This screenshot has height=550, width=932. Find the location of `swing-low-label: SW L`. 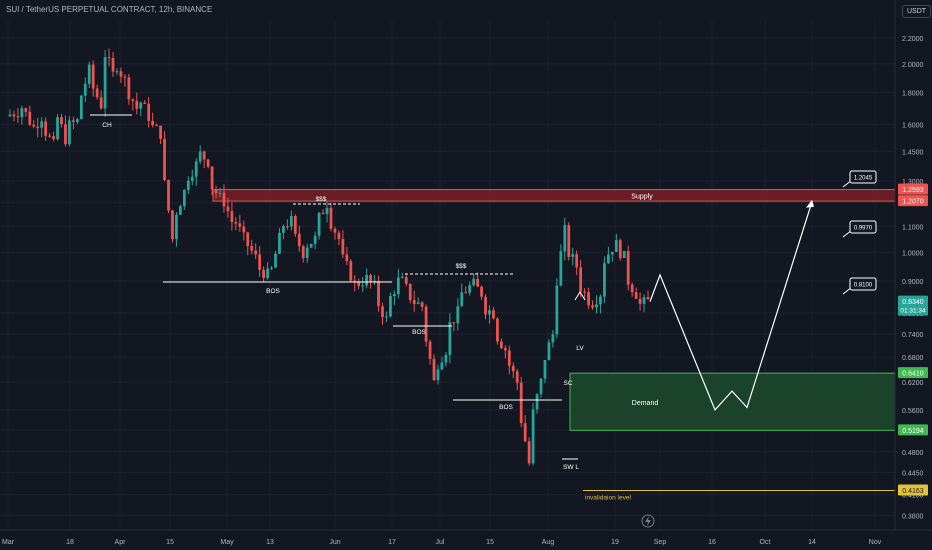

swing-low-label: SW L is located at coordinates (571, 467).